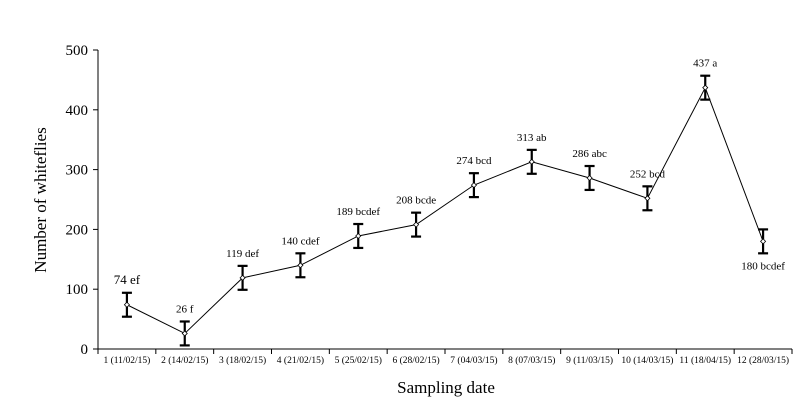  I want to click on x-tick-label: 11 (18/04/15), so click(705, 360).